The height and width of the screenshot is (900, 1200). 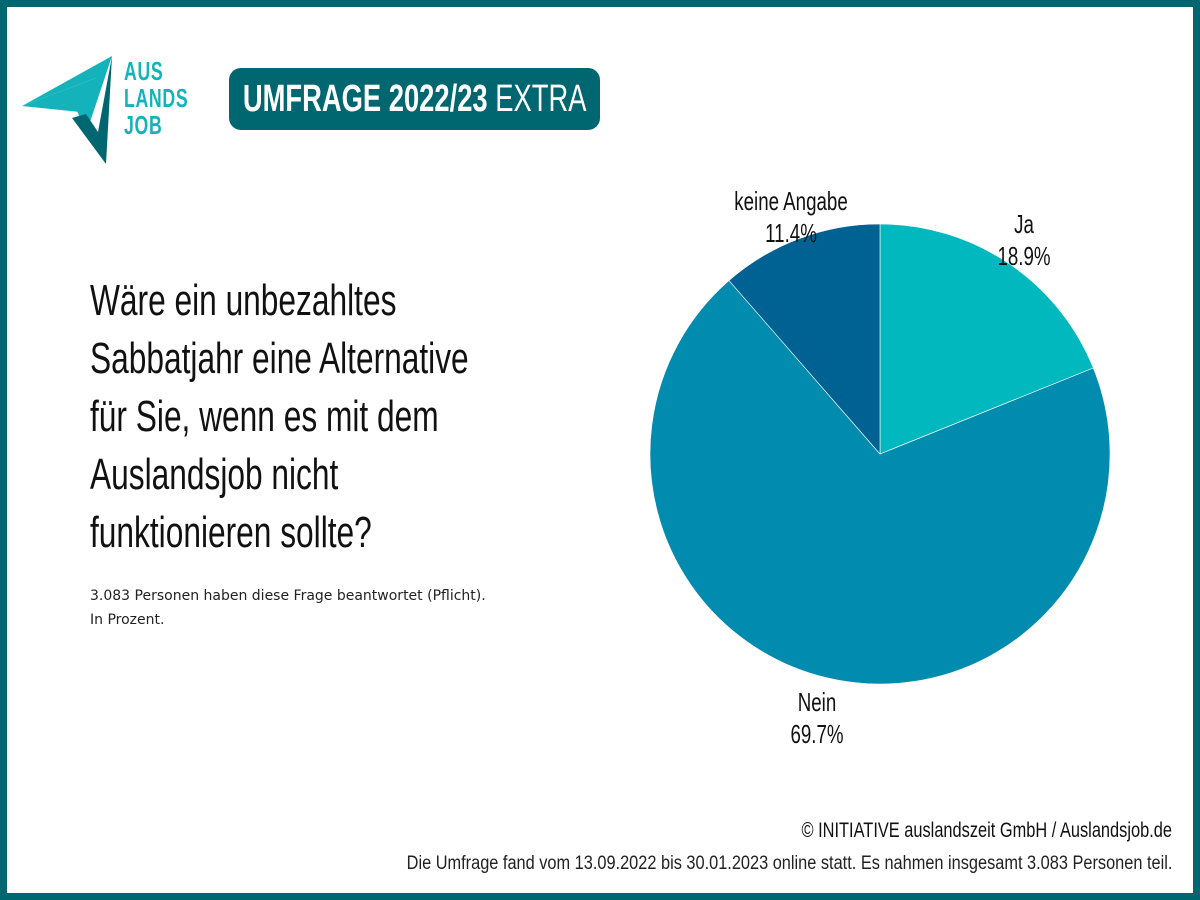 What do you see at coordinates (243, 300) in the screenshot?
I see `question-line: Wäre ein unbezahltes` at bounding box center [243, 300].